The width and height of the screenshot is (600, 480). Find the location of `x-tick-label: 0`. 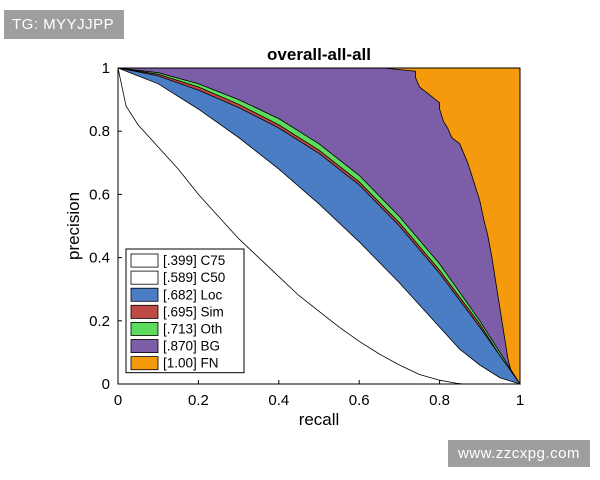

x-tick-label: 0 is located at coordinates (118, 400).